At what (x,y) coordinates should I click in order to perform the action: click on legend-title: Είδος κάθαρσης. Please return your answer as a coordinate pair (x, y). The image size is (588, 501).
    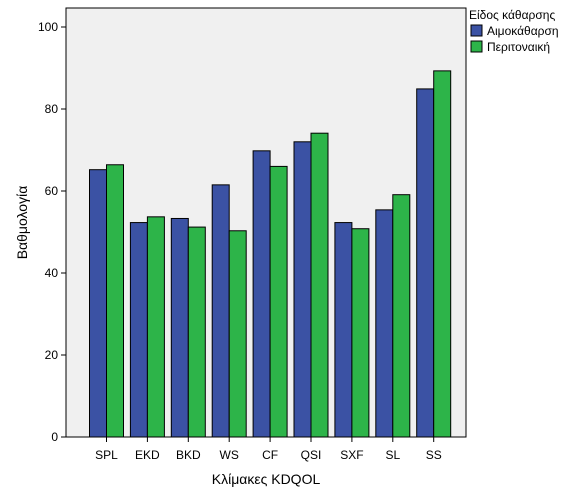
    Looking at the image, I should click on (512, 15).